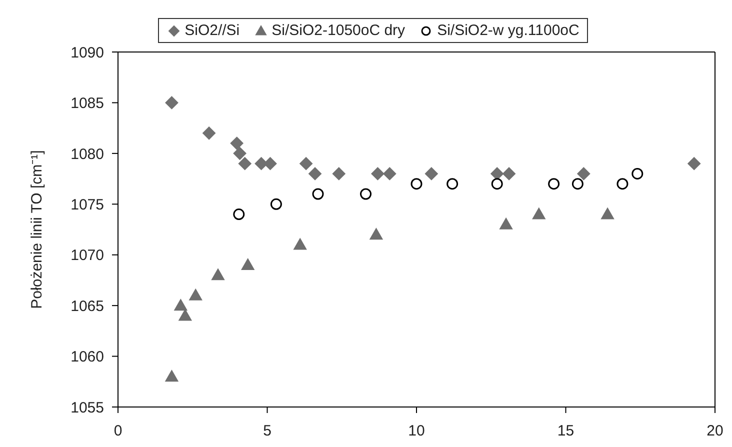 This screenshot has height=447, width=732. I want to click on legend-label: Si/SiO2-w yg.1100oC, so click(508, 30).